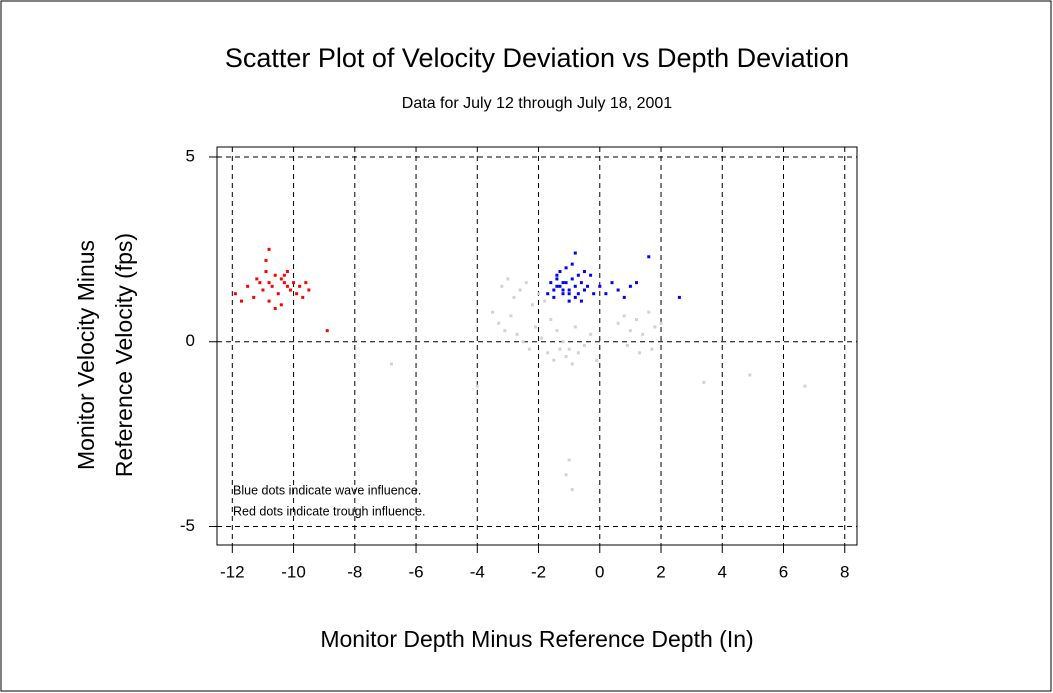  What do you see at coordinates (722, 571) in the screenshot?
I see `x-tick-label: 4` at bounding box center [722, 571].